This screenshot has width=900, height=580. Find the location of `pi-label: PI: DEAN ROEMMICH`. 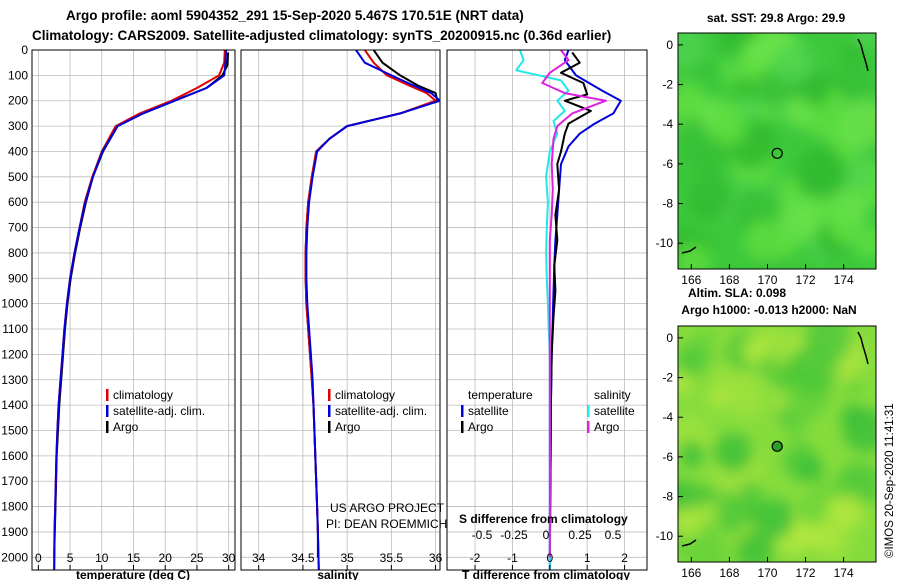

pi-label: PI: DEAN ROEMMICH is located at coordinates (386, 524).